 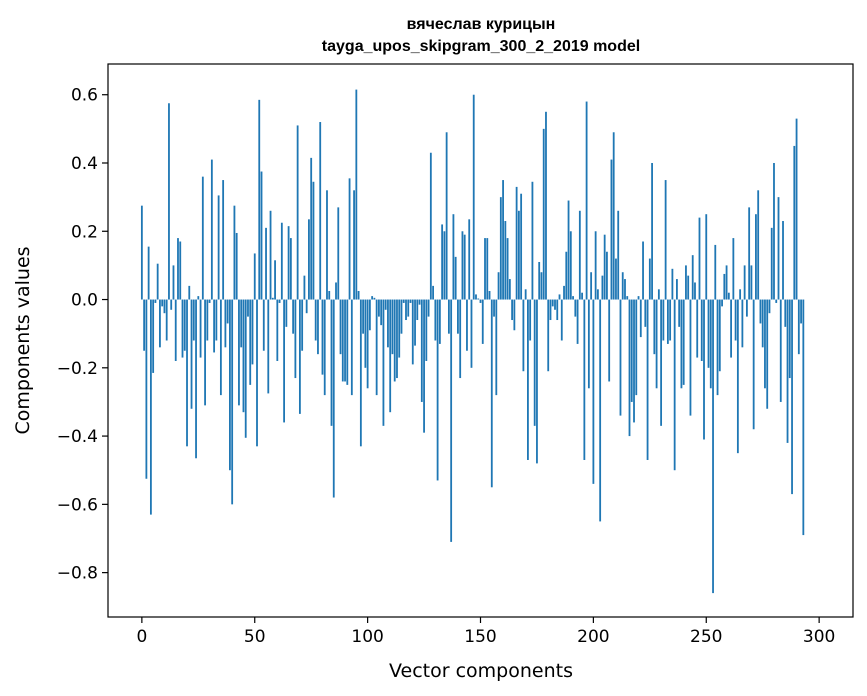 I want to click on x-tick-label: 300, so click(x=819, y=637).